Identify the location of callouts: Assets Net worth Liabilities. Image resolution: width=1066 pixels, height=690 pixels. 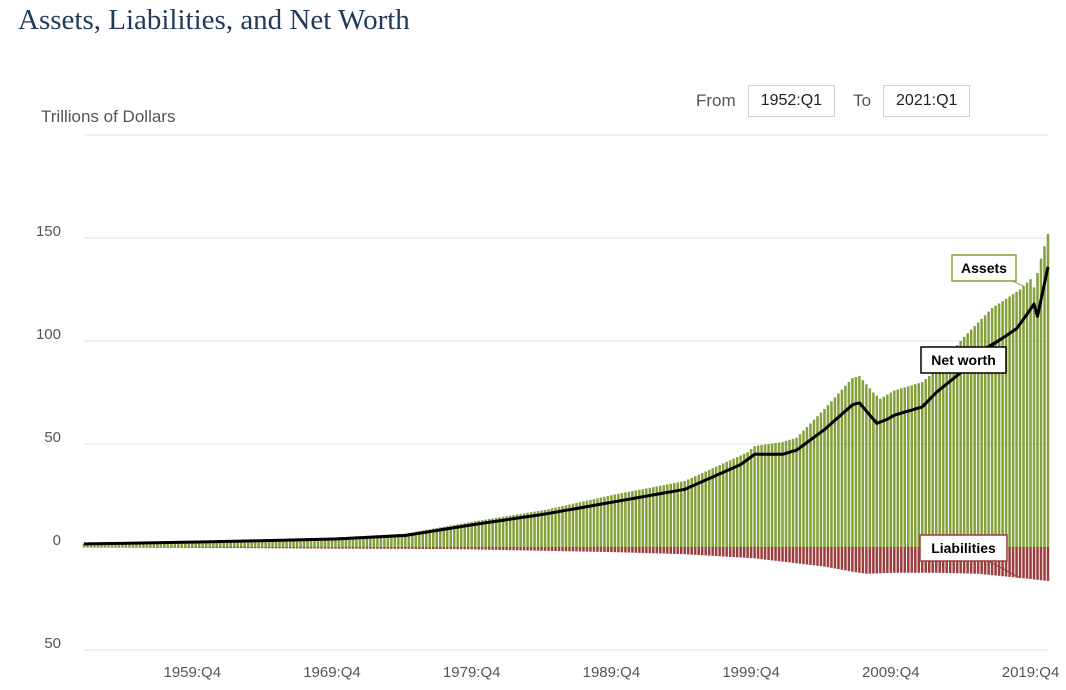
(971, 416).